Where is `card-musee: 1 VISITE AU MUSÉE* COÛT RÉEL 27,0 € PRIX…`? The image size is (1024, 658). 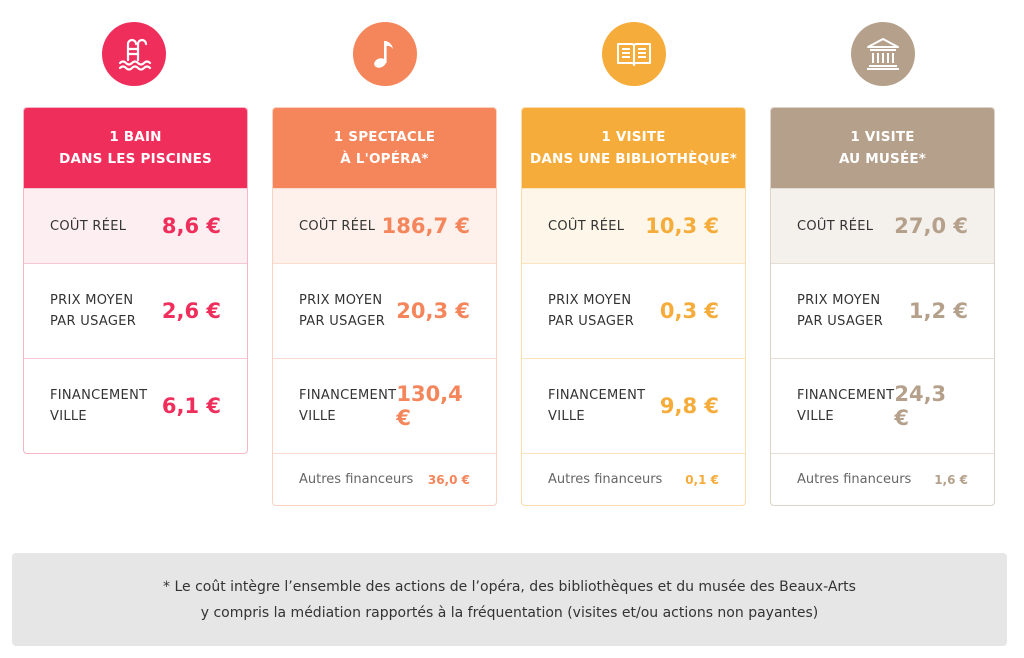 card-musee: 1 VISITE AU MUSÉE* COÛT RÉEL 27,0 € PRIX… is located at coordinates (882, 306).